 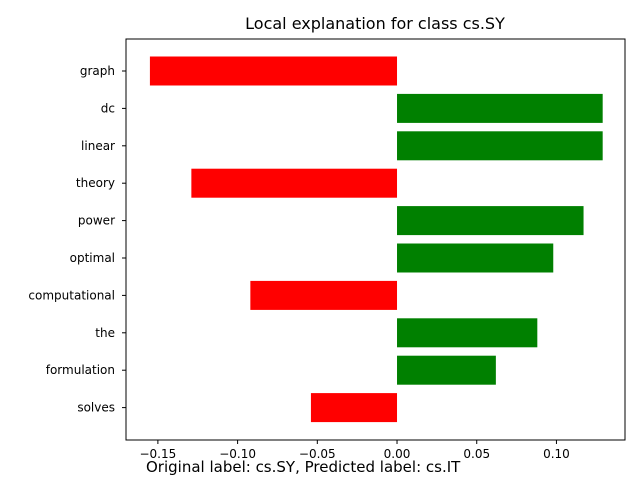 I want to click on x-tick-label: 0.00, so click(x=397, y=454).